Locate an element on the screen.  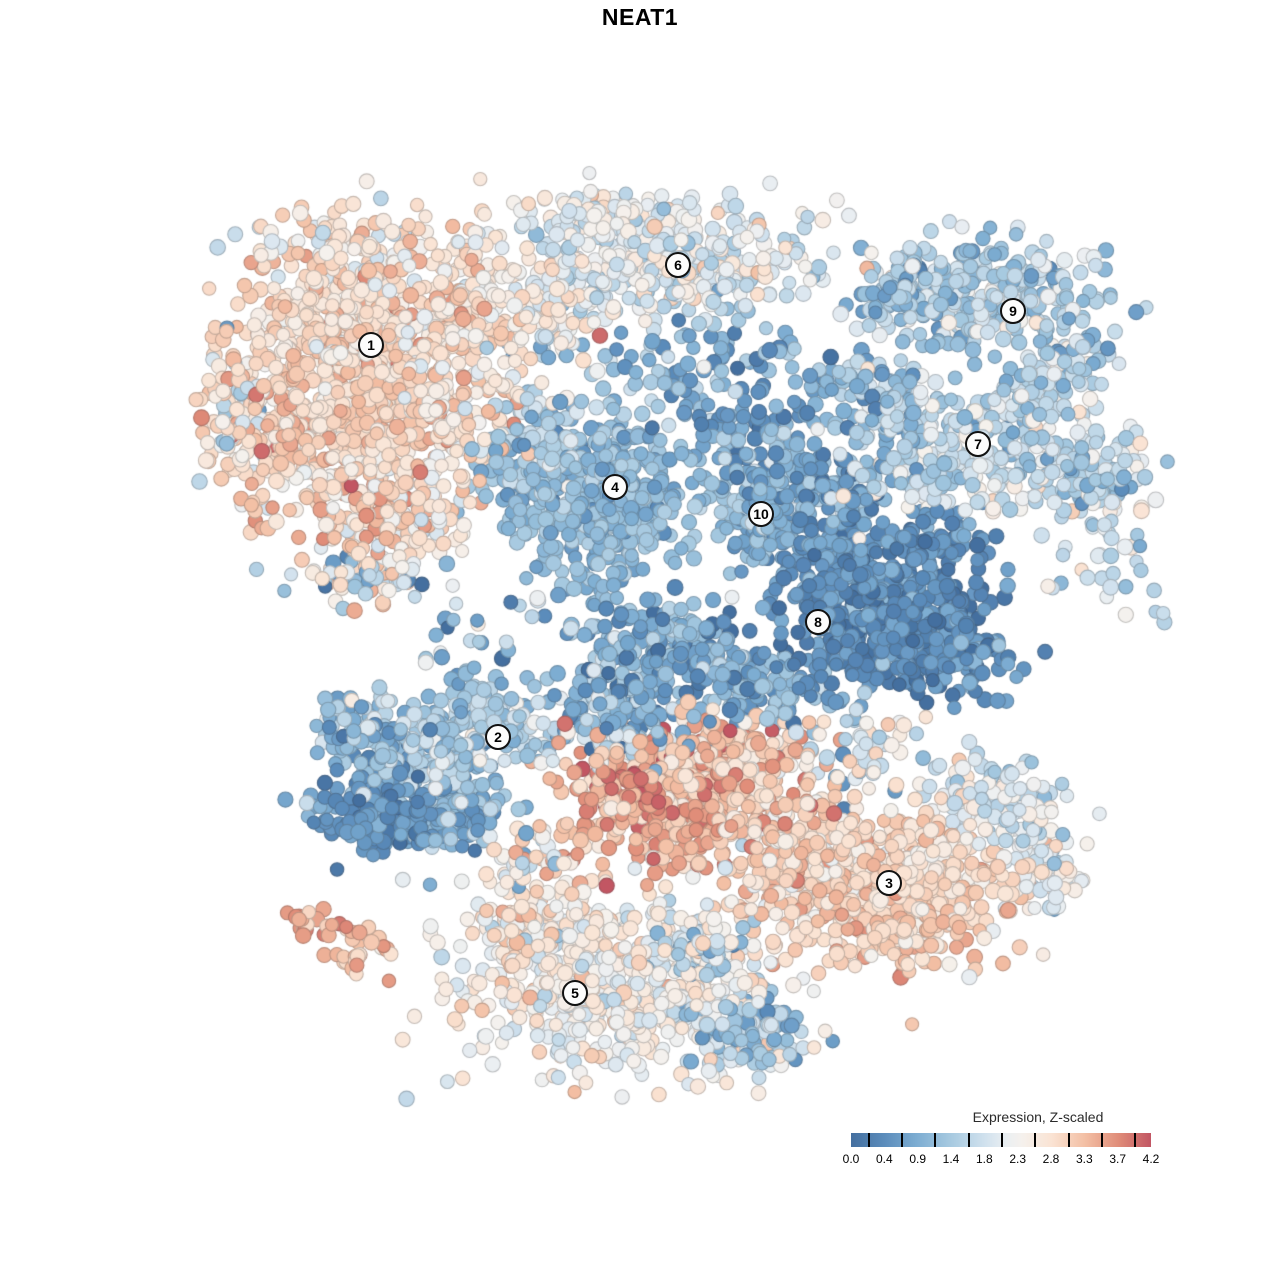
legend-tick-label: 2.8 is located at coordinates (1051, 1159).